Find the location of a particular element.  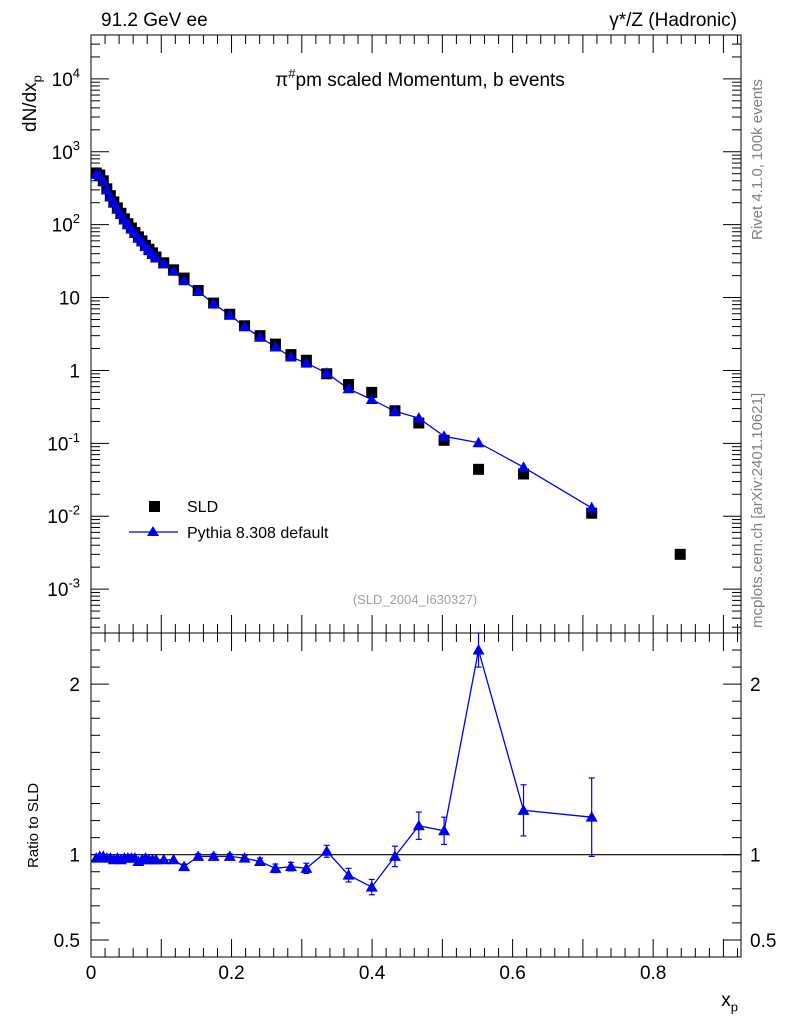

y-tick-label: 102​ is located at coordinates (66, 224).